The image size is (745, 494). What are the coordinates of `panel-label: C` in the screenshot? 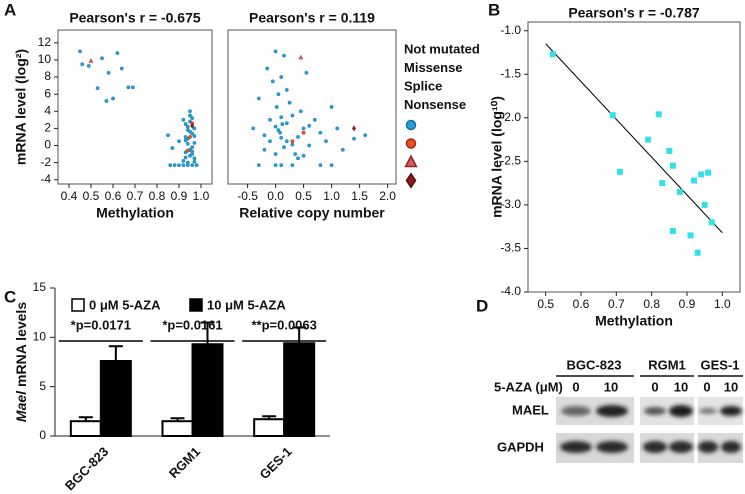 It's located at (10, 296).